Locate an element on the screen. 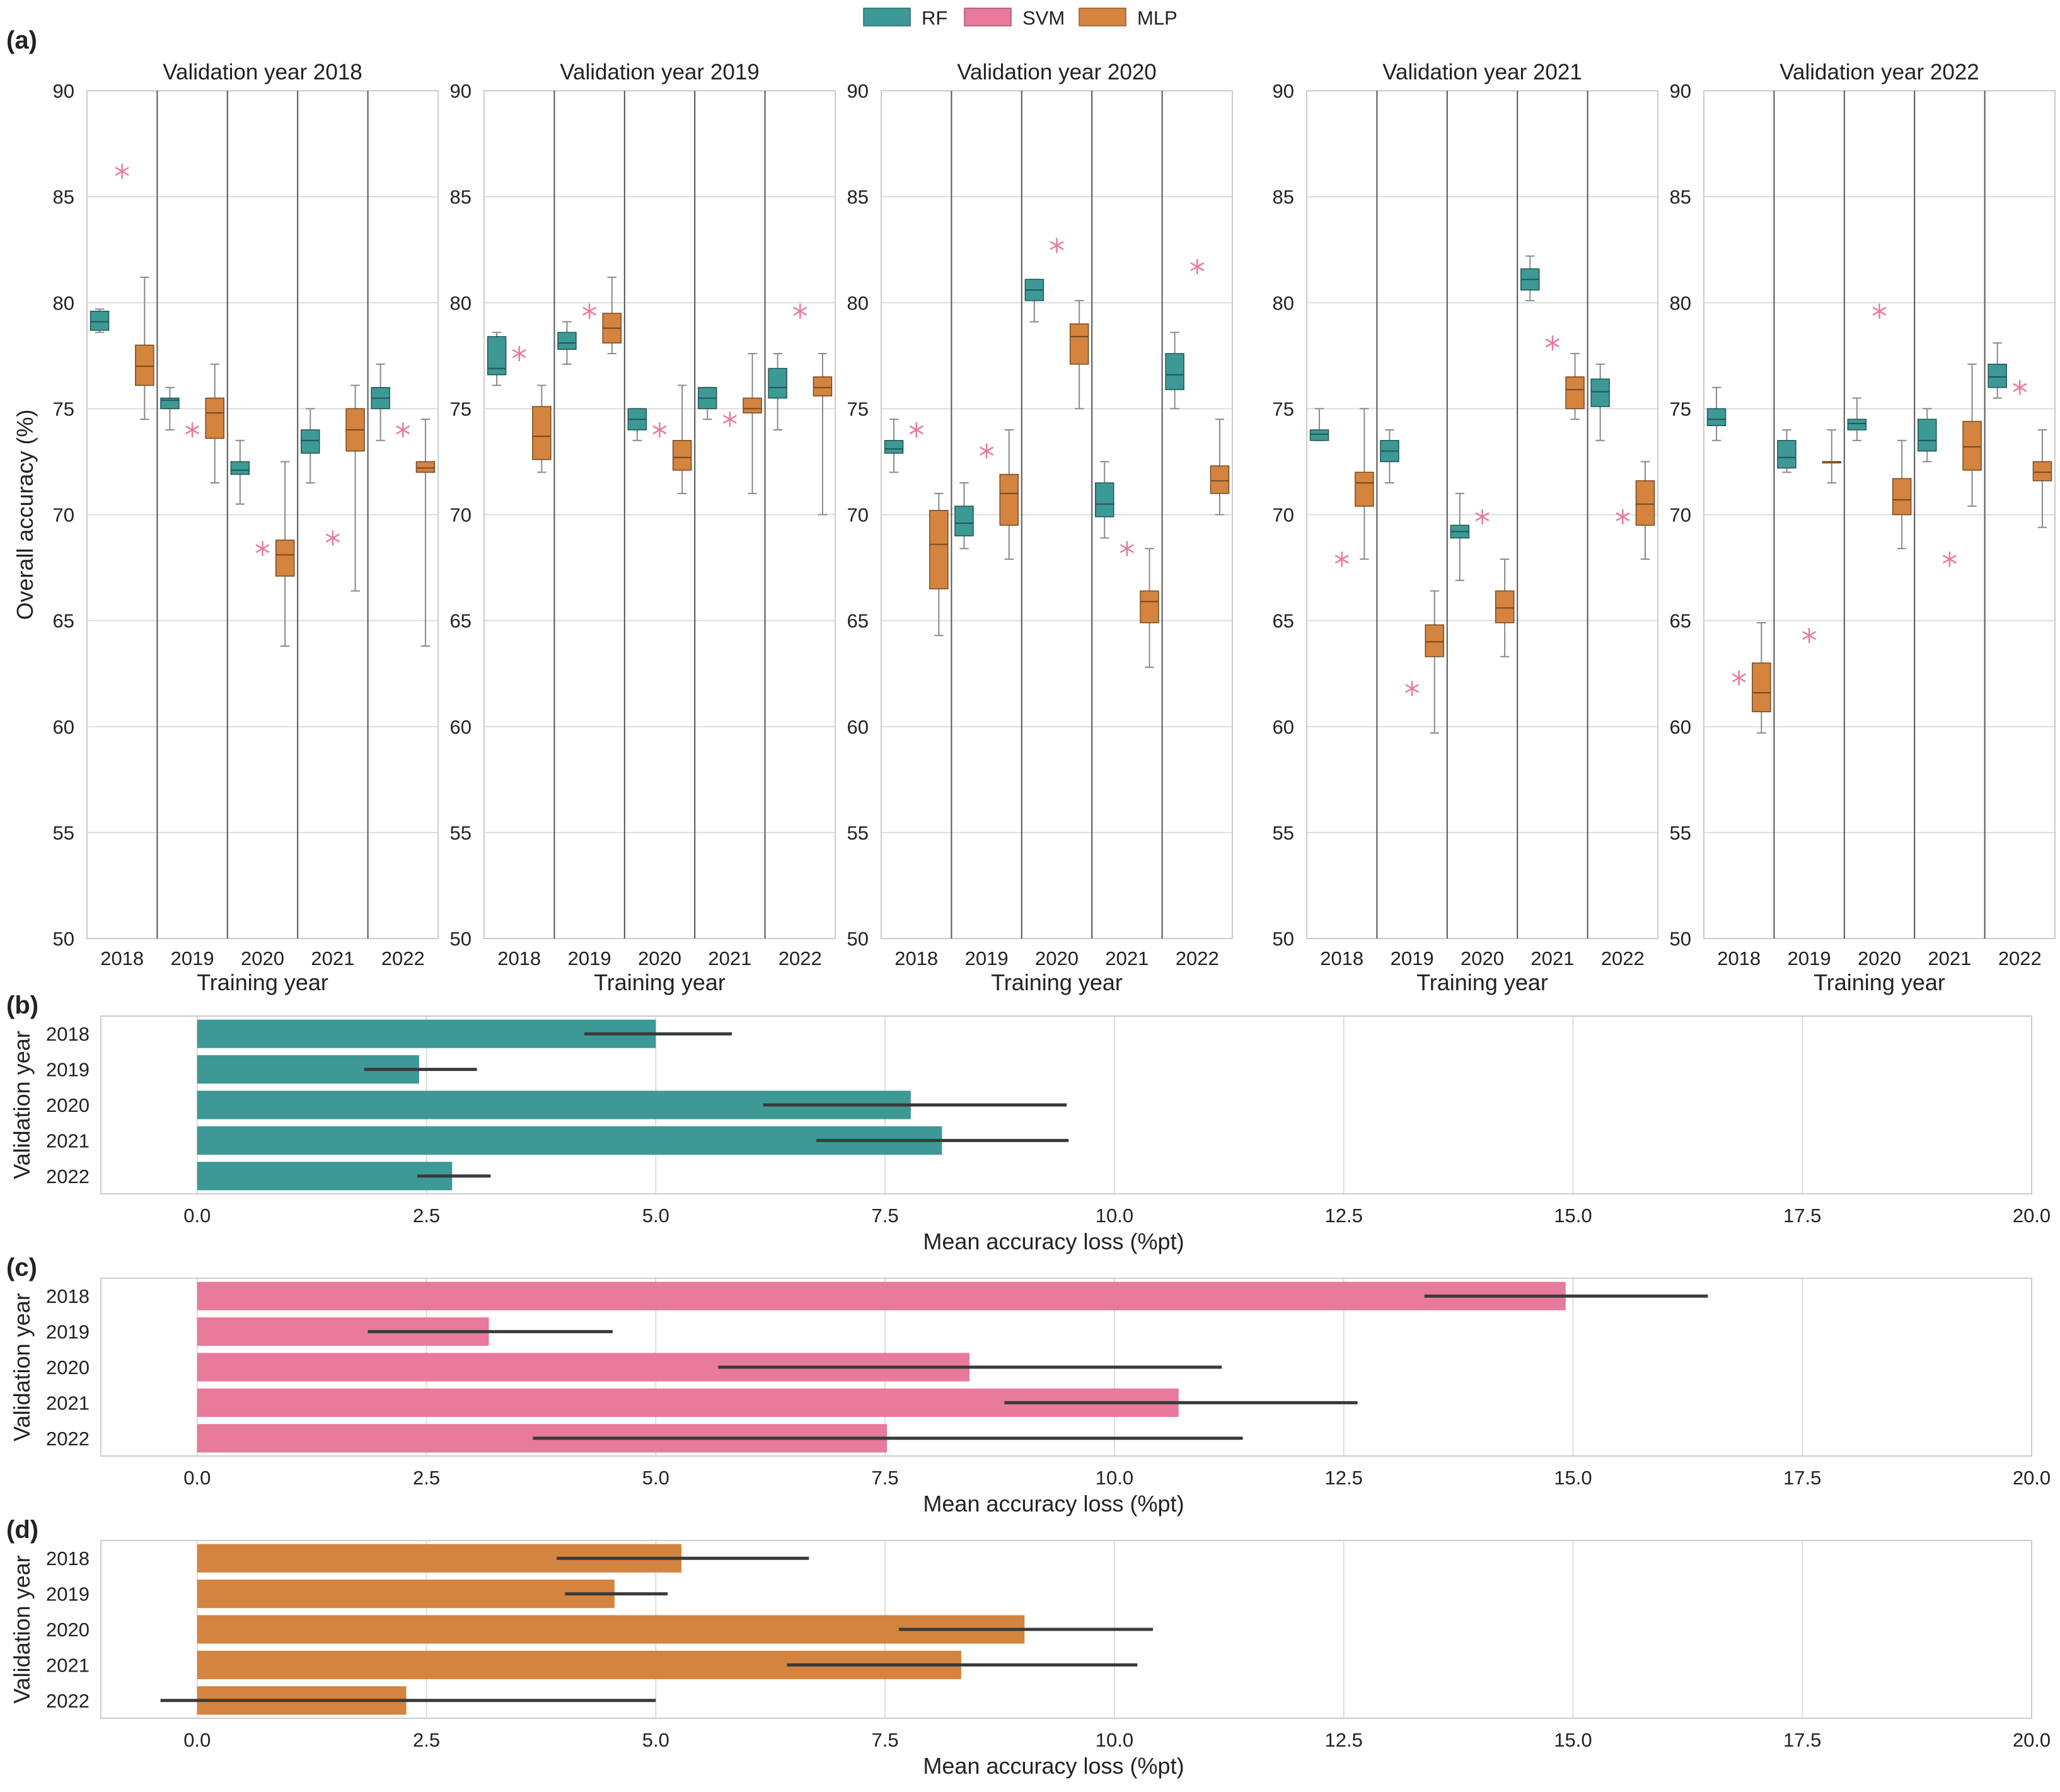 This screenshot has width=2060, height=1792. bar-2018 is located at coordinates (426, 1034).